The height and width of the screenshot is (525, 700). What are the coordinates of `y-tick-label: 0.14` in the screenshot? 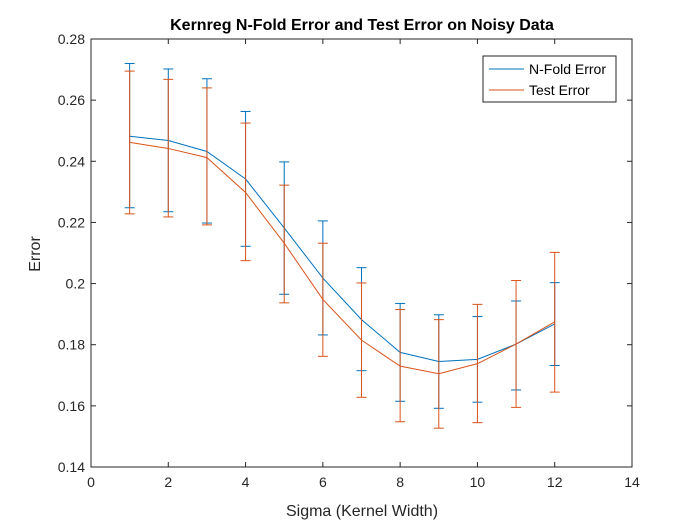 It's located at (71, 467).